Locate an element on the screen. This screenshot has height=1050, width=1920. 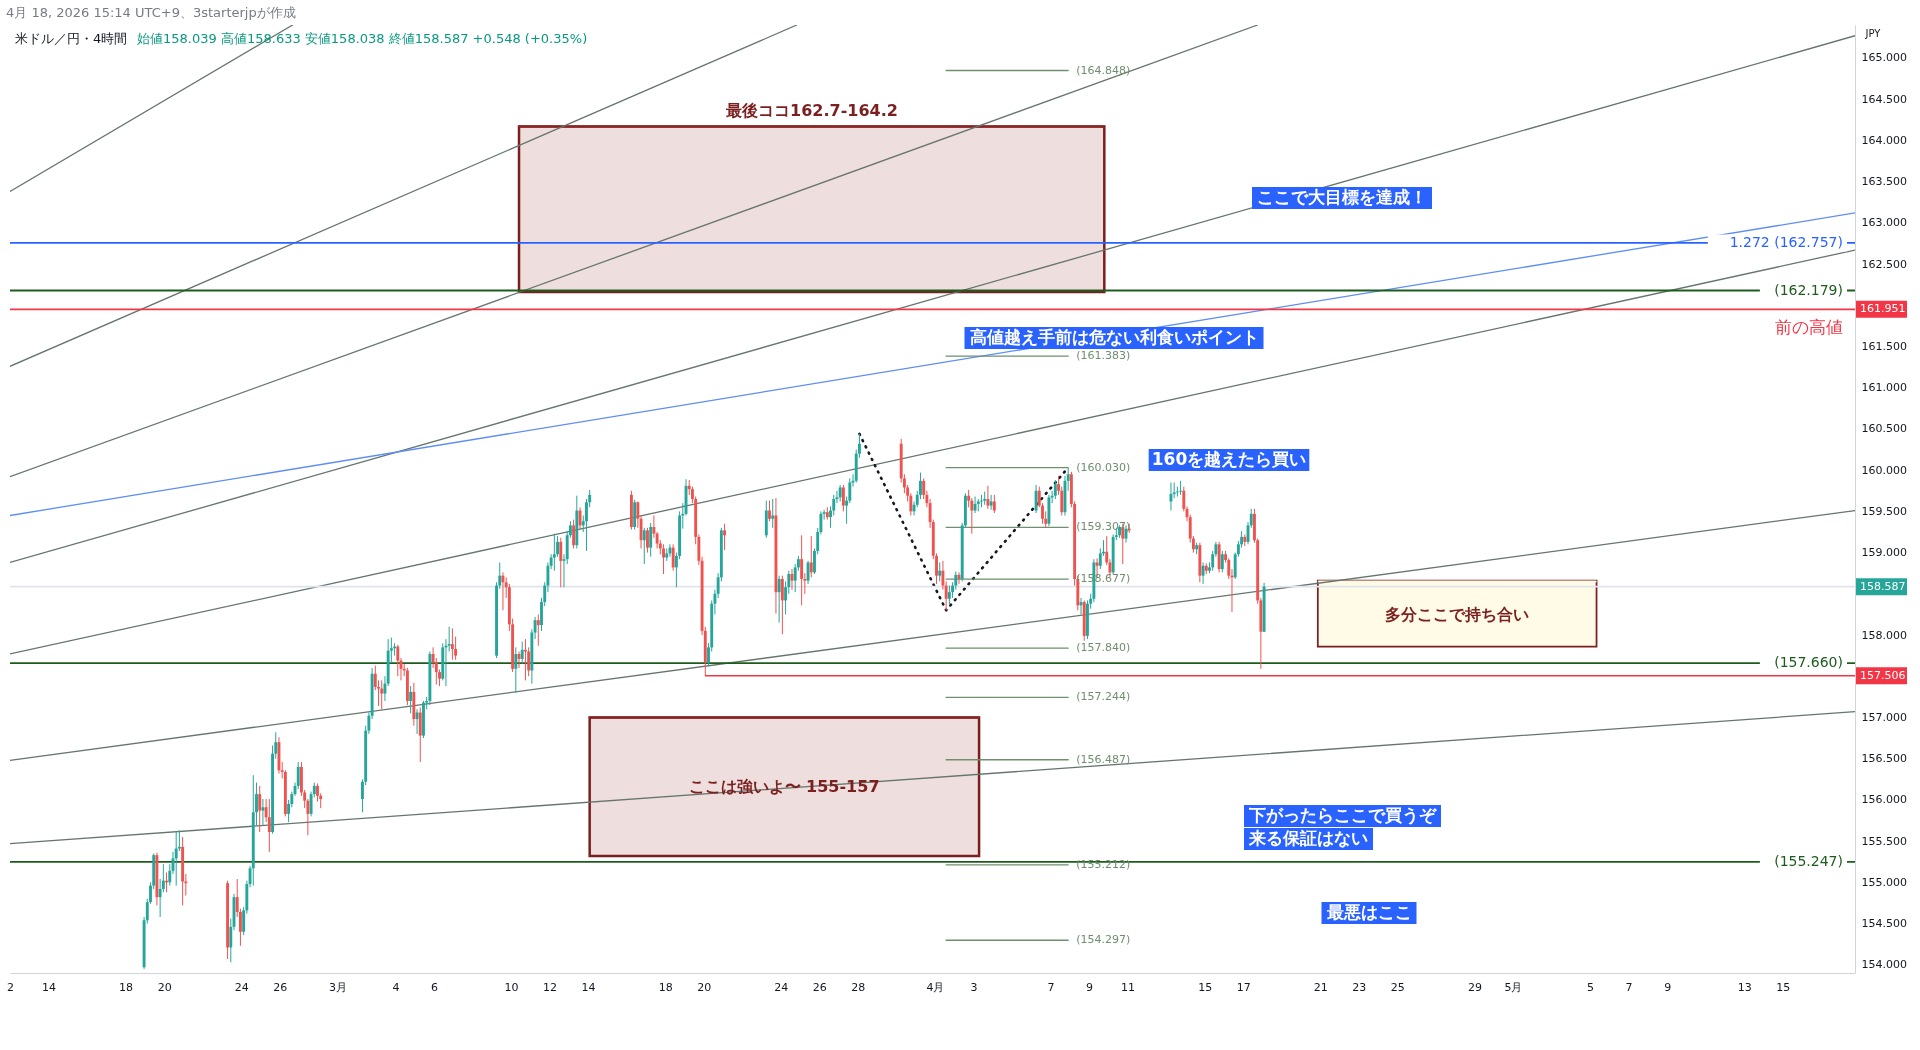
y-tick-label: 164.500 is located at coordinates (1884, 99).